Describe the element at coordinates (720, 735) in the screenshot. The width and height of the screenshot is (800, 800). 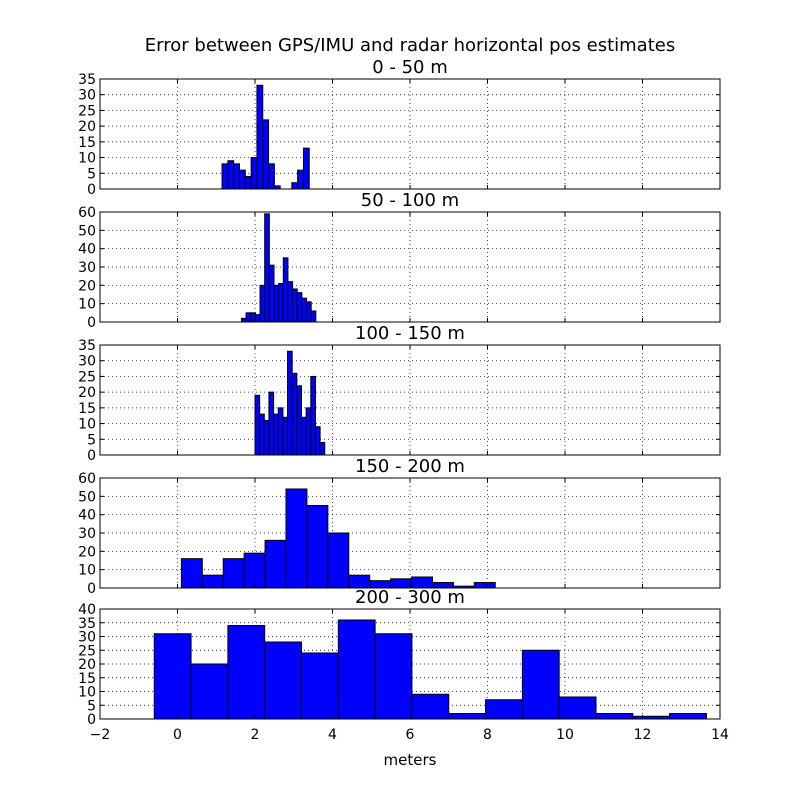
I see `x-tick-label: 14` at that location.